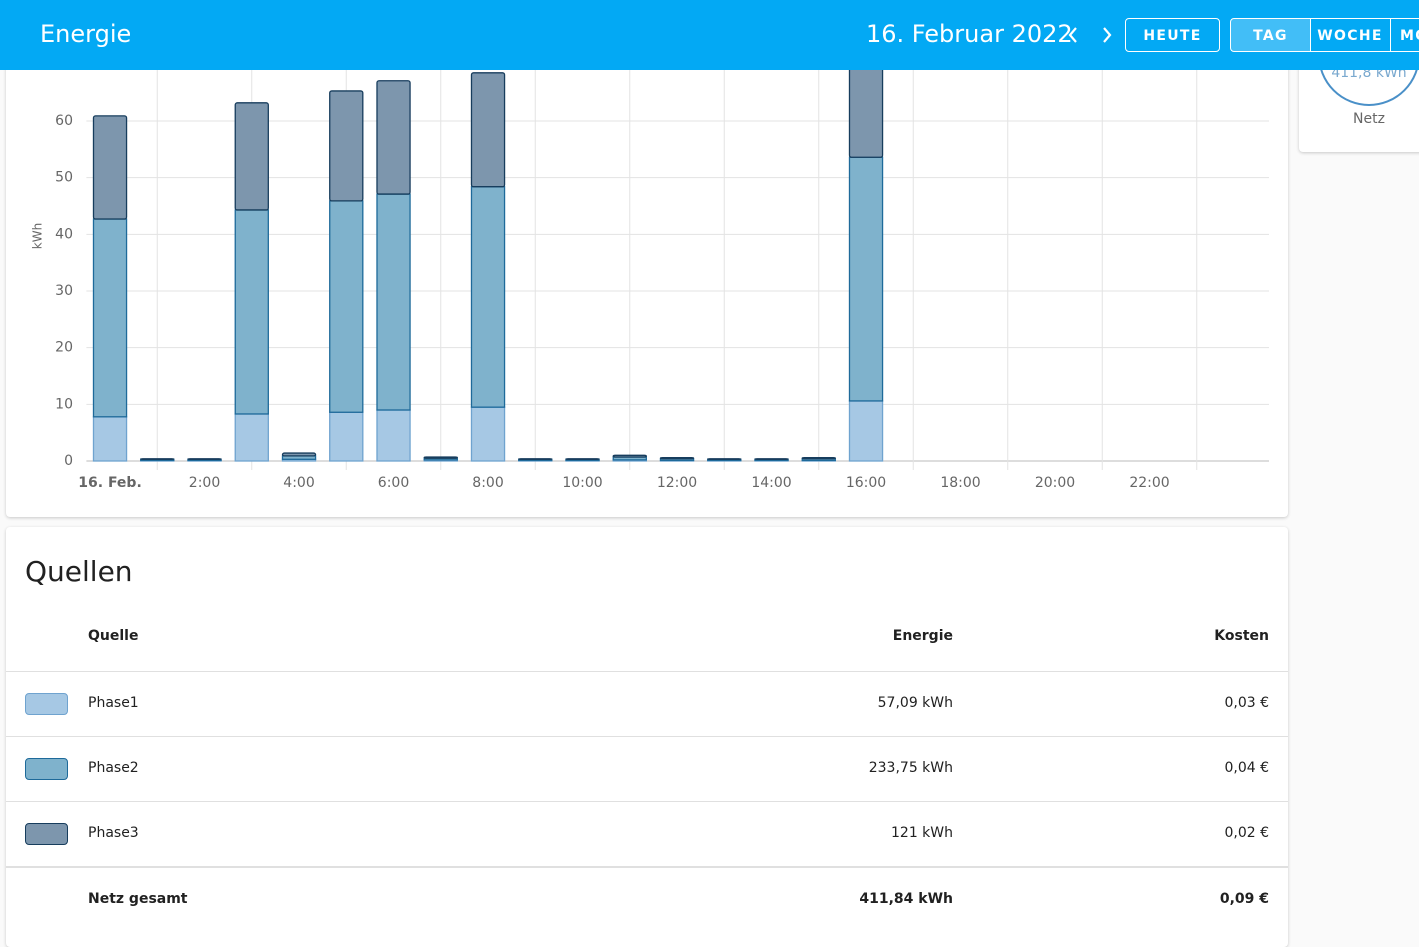 This screenshot has height=947, width=1419. Describe the element at coordinates (204, 483) in the screenshot. I see `x-tick-label: 2:00` at that location.